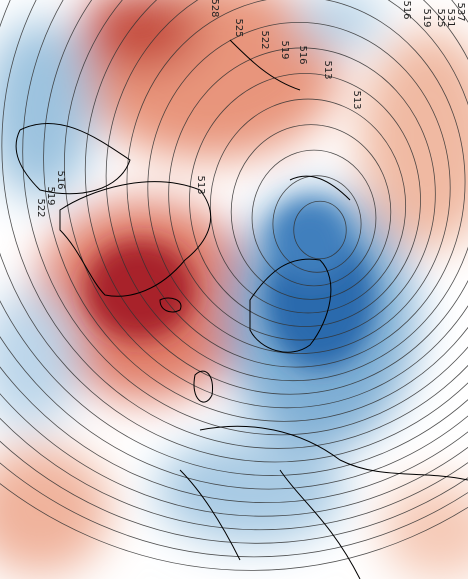 The width and height of the screenshot is (468, 579). What do you see at coordinates (214, 9) in the screenshot?
I see `contour-label: 528` at bounding box center [214, 9].